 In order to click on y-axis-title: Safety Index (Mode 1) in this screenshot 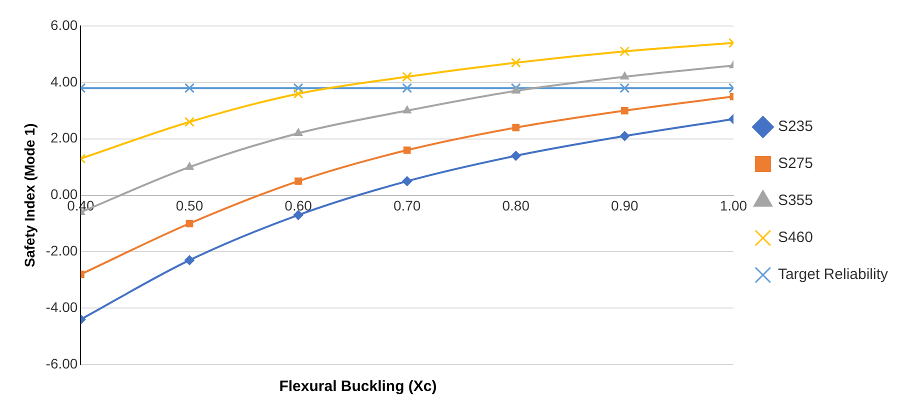, I will do `click(29, 195)`.